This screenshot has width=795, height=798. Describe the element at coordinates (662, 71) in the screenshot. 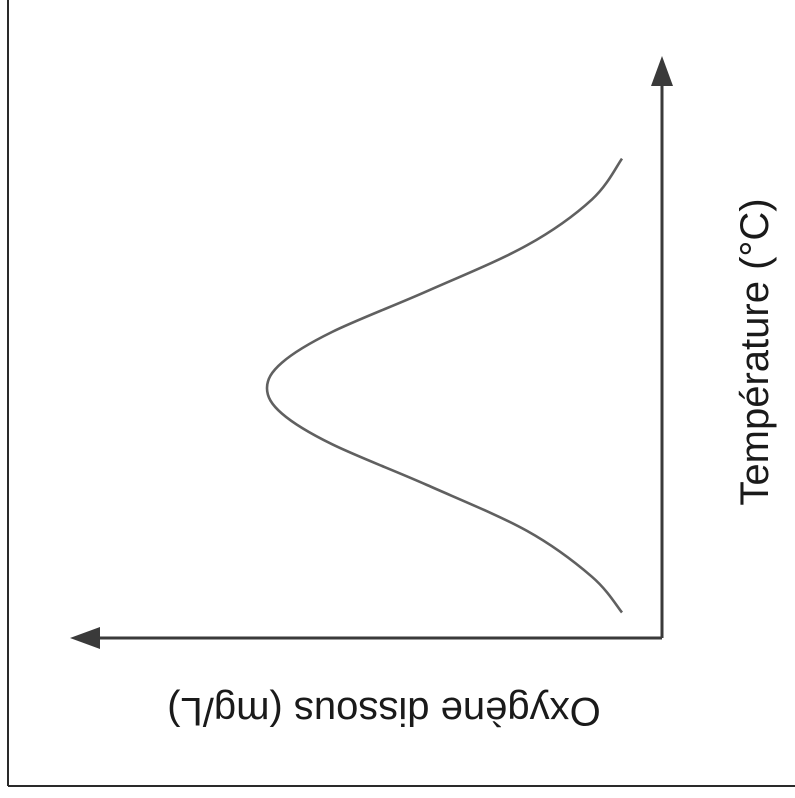

I see `y-axis-arrow-icon` at that location.